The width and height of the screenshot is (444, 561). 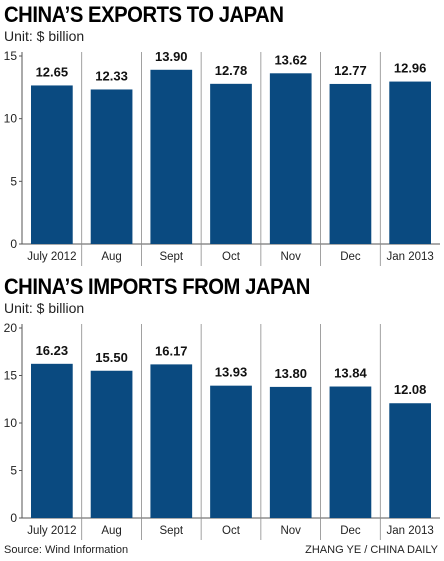 What do you see at coordinates (231, 372) in the screenshot?
I see `imports-bar-value-label: 13.93` at bounding box center [231, 372].